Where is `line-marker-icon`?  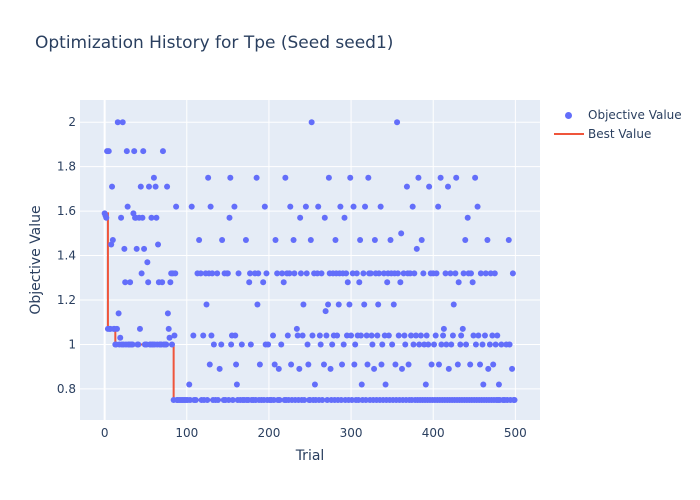
line-marker-icon is located at coordinates (569, 134).